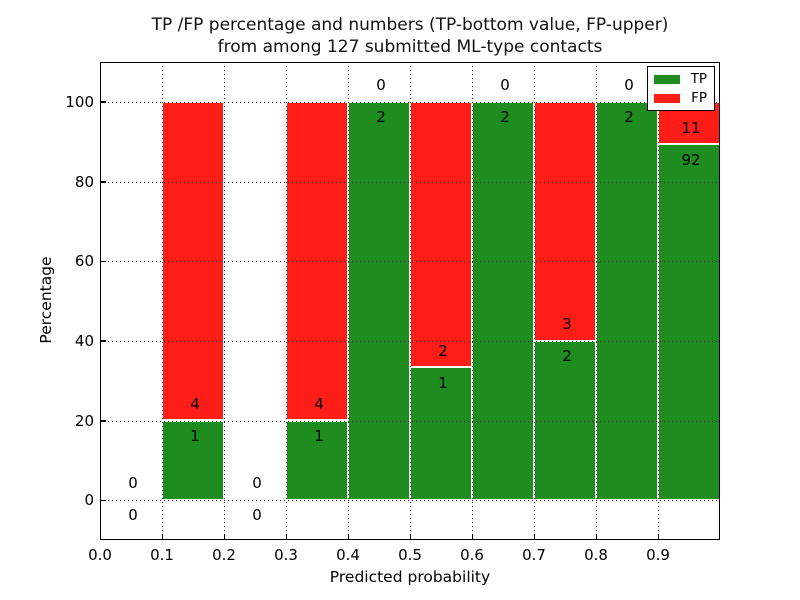  I want to click on tp-color-swatch, so click(667, 79).